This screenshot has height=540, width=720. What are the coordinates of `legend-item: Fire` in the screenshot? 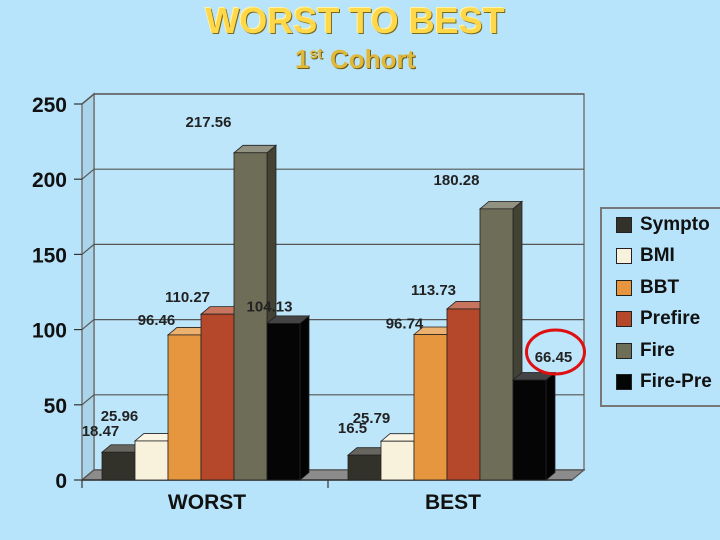 It's located at (661, 351).